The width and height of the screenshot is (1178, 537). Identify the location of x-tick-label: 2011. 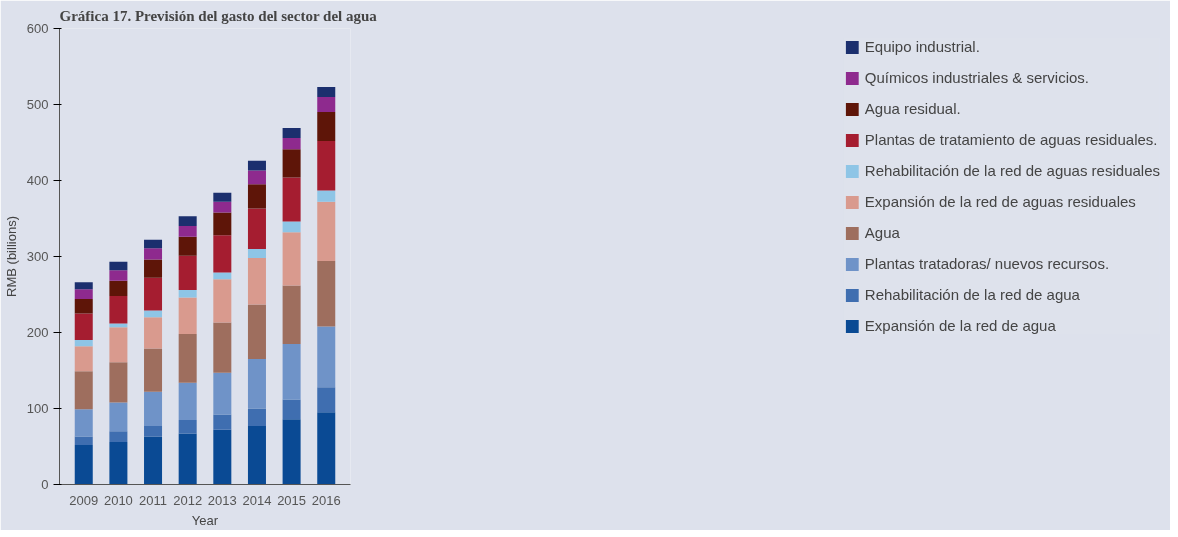
(153, 500).